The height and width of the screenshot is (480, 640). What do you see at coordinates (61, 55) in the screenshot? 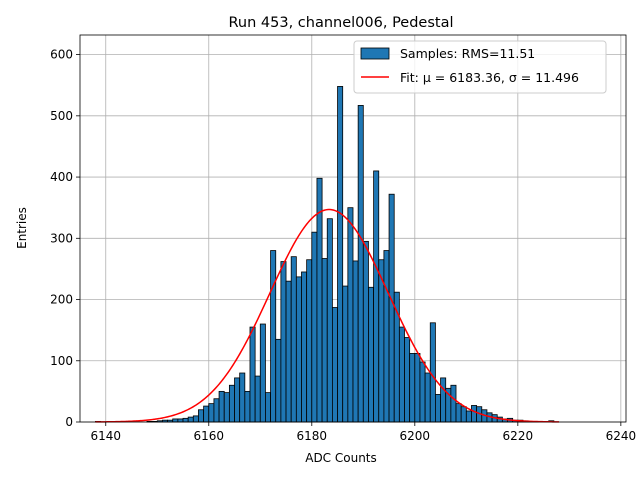
I see `y-tick-label: 600` at bounding box center [61, 55].